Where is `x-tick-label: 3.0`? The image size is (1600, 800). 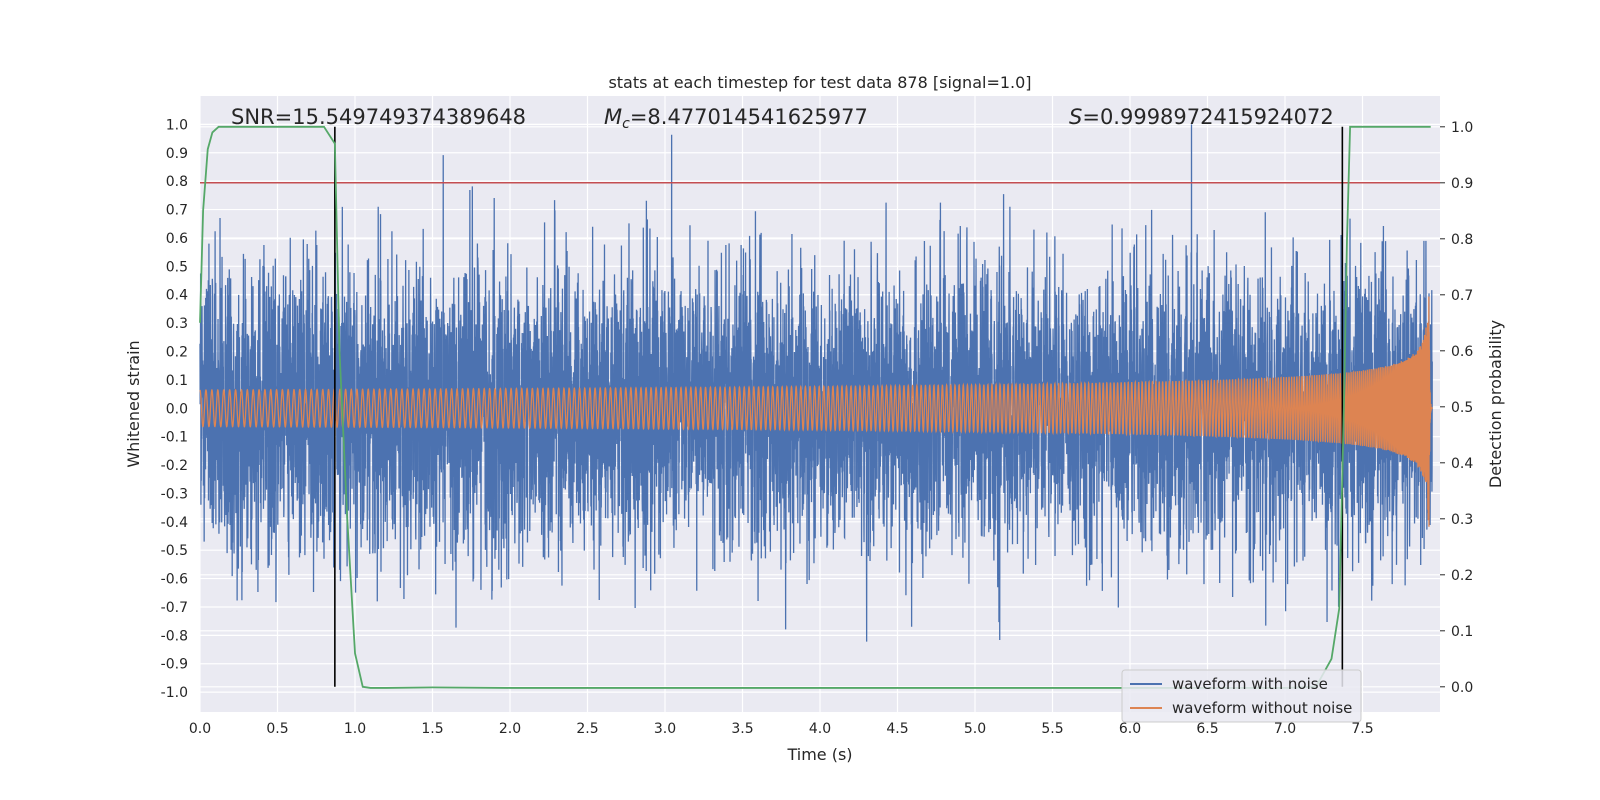 x-tick-label: 3.0 is located at coordinates (665, 729).